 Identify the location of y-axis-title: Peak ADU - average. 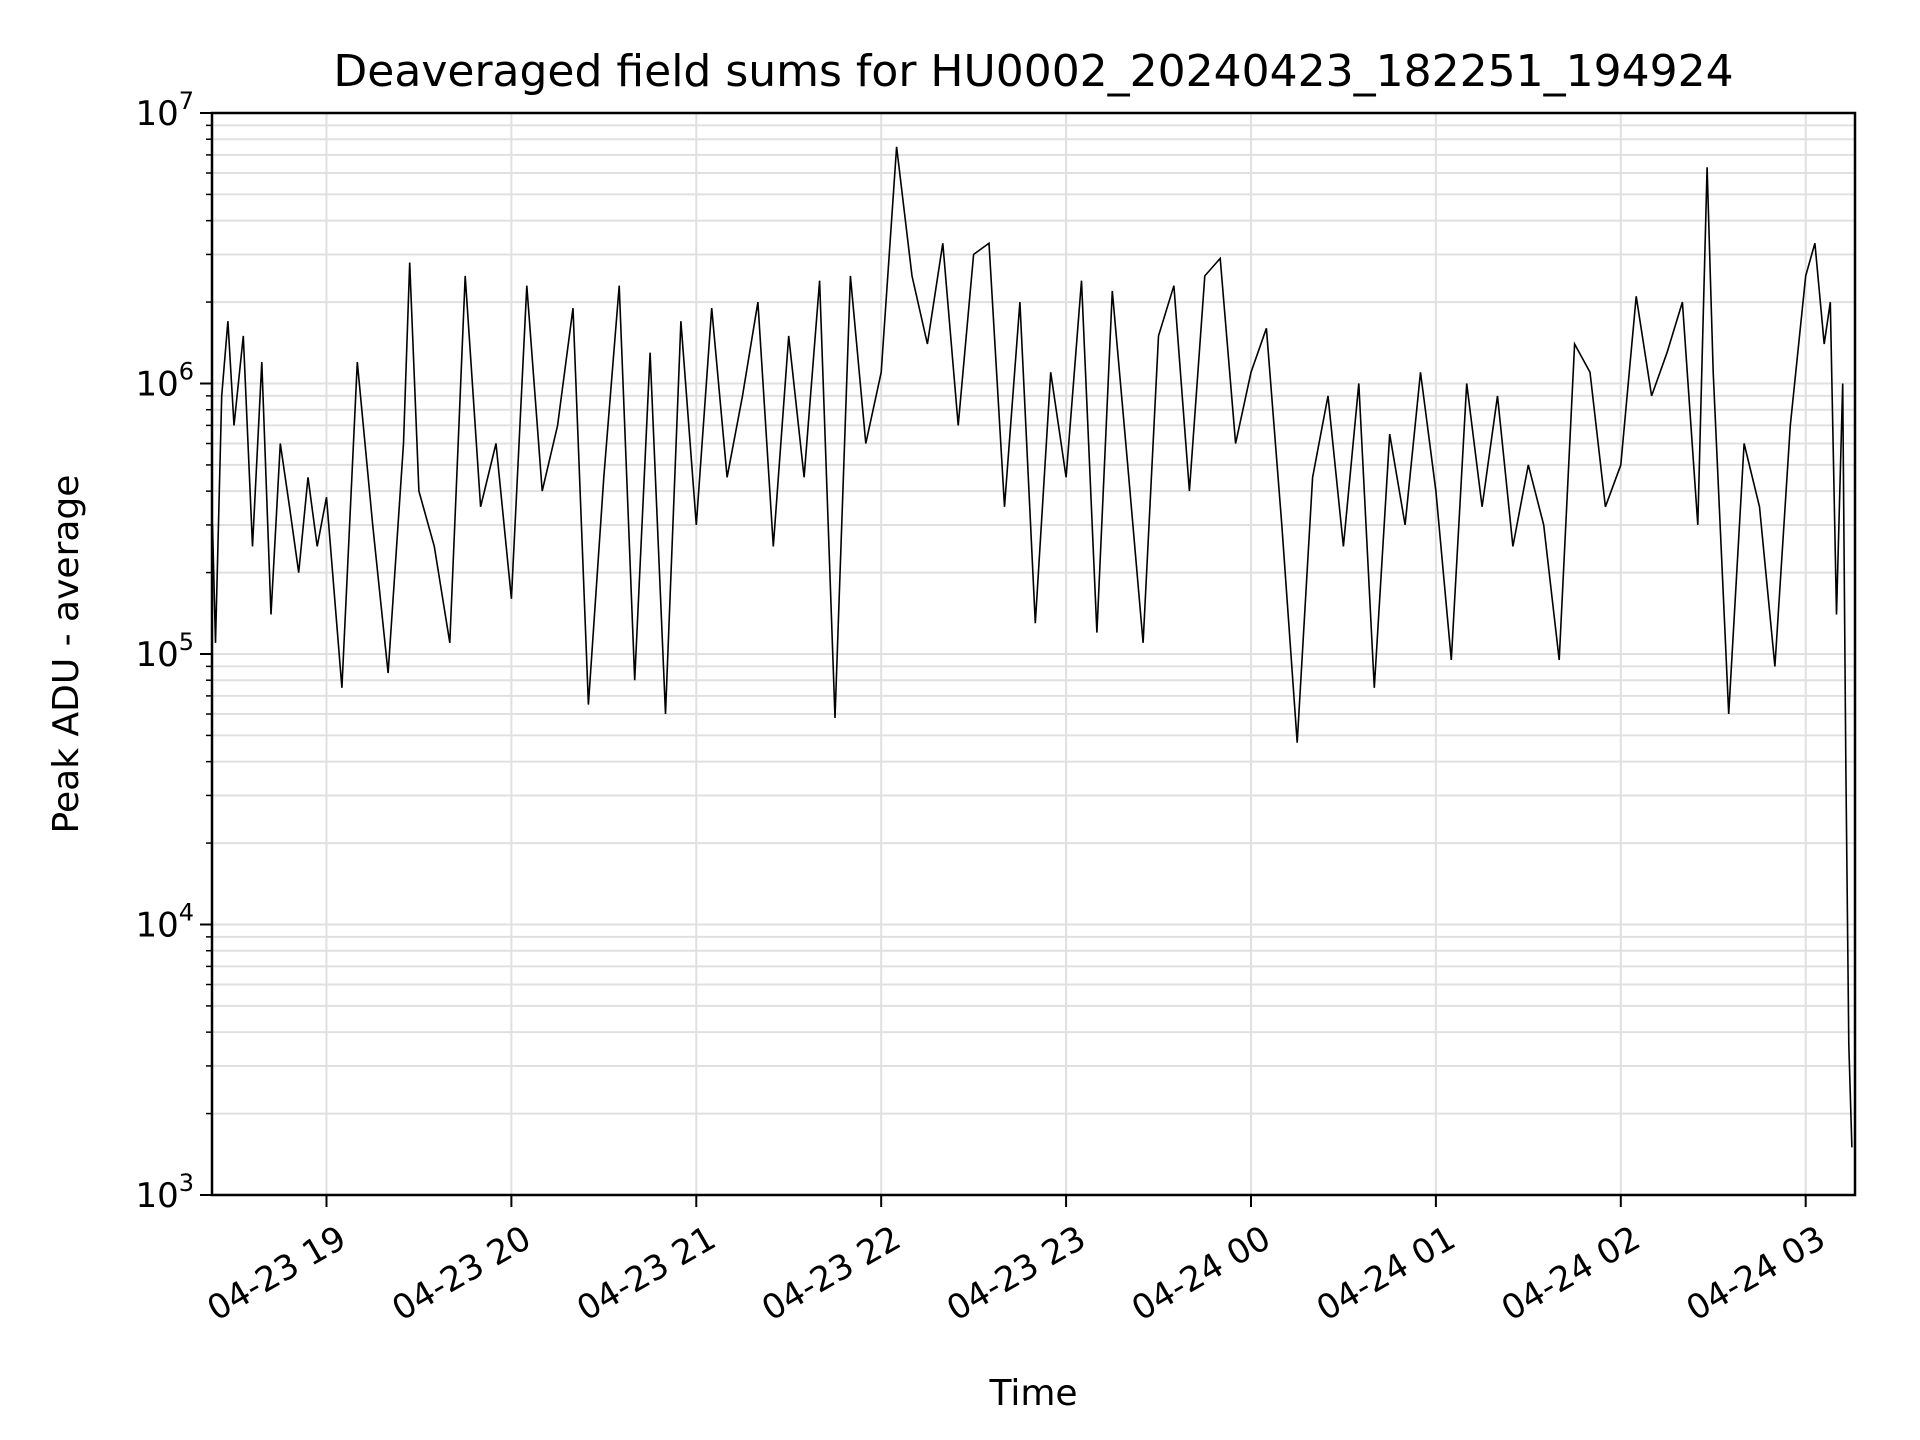
(66, 654).